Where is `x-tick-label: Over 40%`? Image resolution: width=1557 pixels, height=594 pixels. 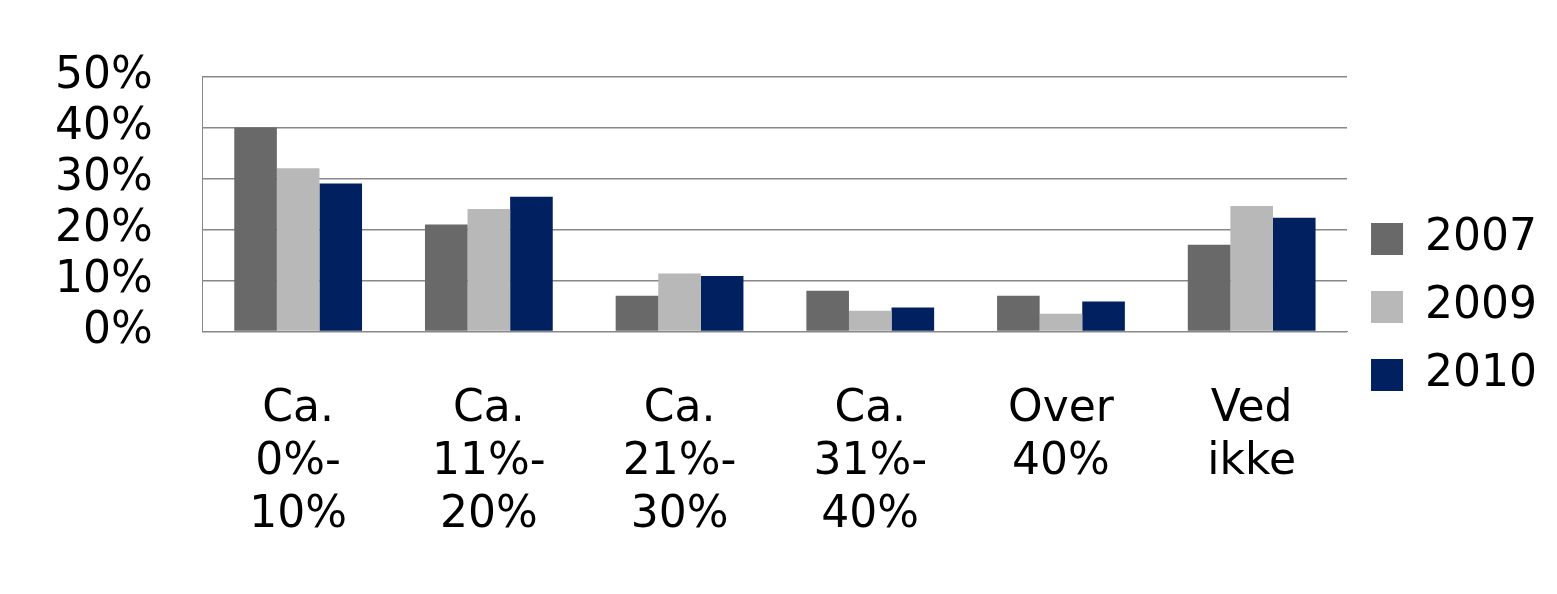
x-tick-label: Over 40% is located at coordinates (1061, 432).